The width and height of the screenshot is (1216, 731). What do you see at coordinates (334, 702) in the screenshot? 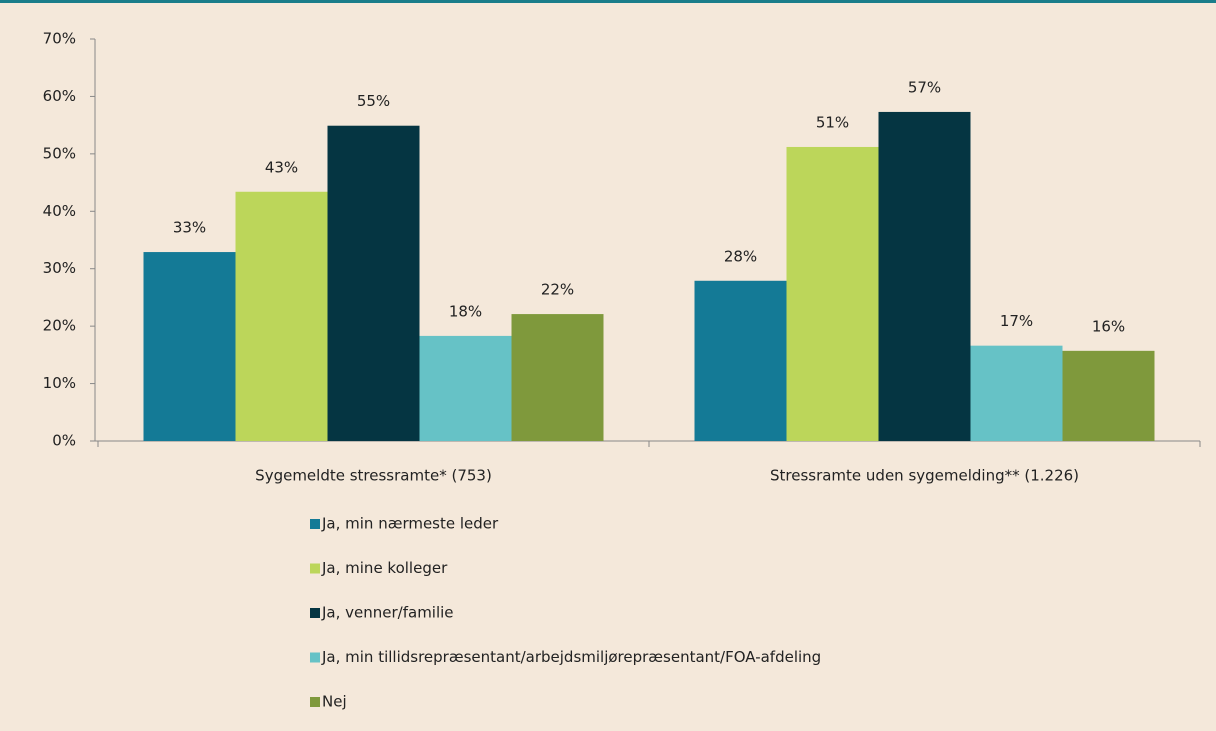
I see `legend-label: Nej` at bounding box center [334, 702].